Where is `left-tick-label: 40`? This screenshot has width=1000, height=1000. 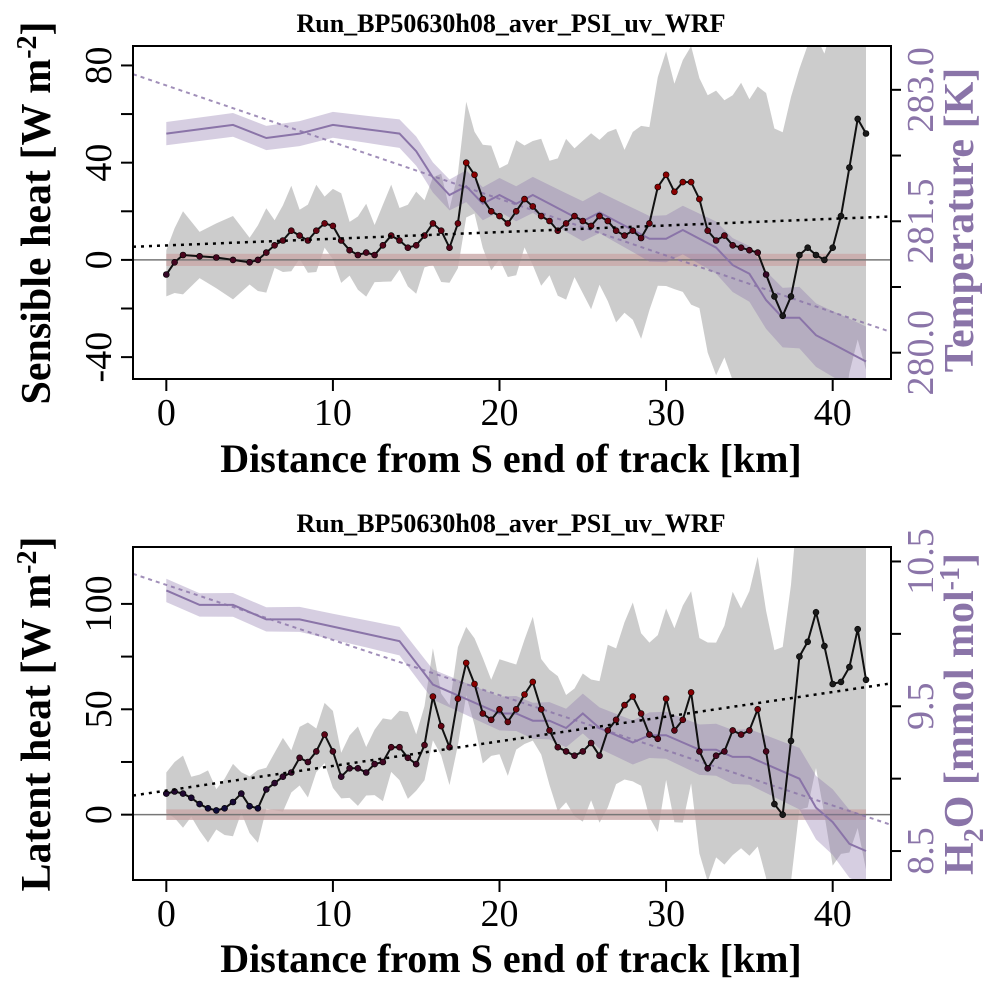
left-tick-label: 40 is located at coordinates (99, 163).